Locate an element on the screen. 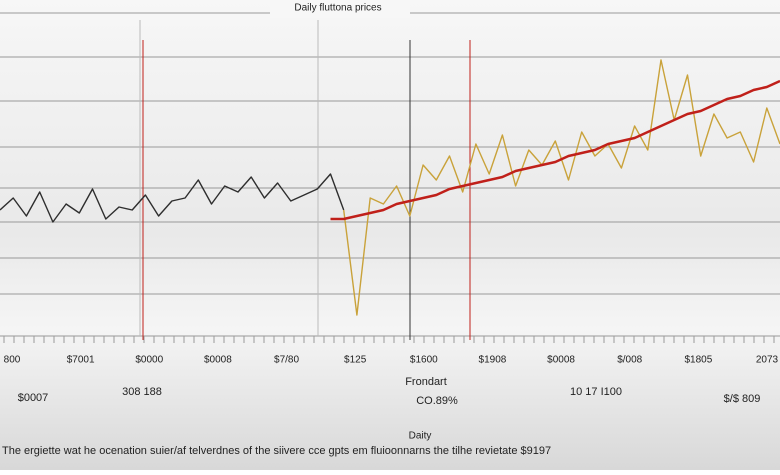  footer-label: CO.89% is located at coordinates (437, 401).